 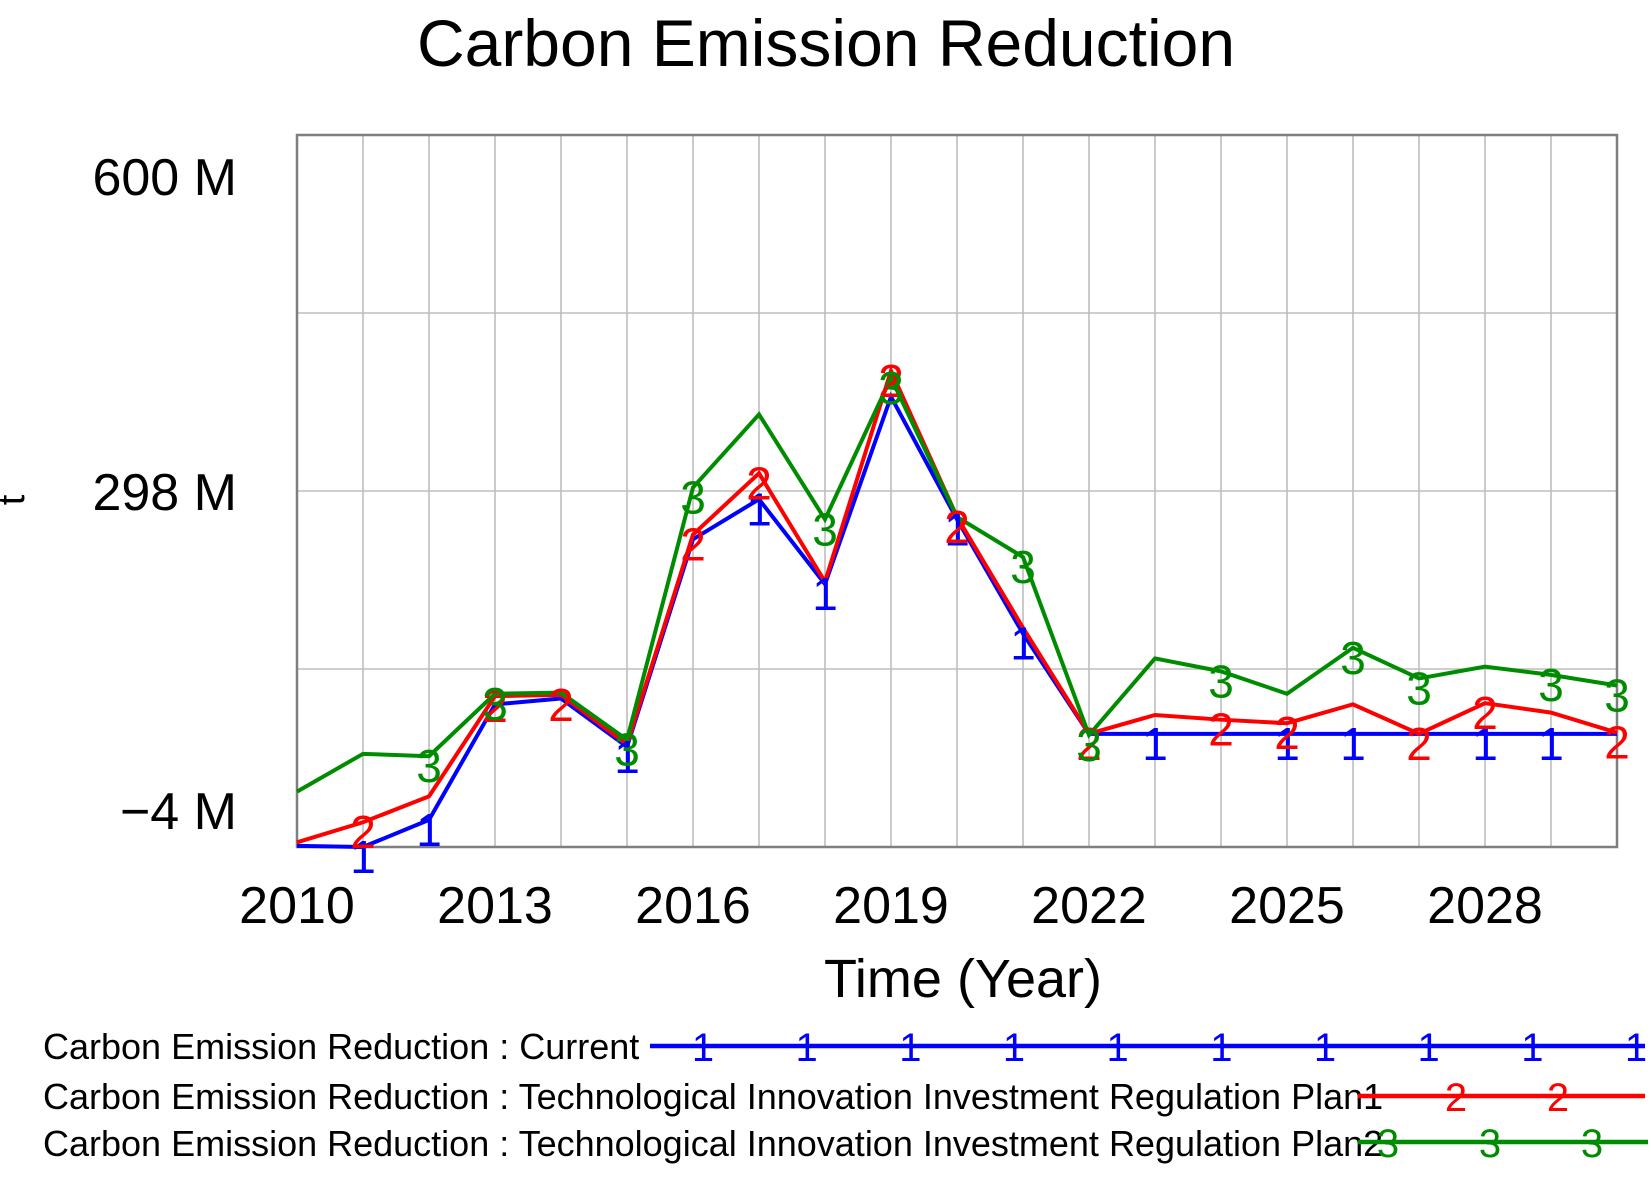 What do you see at coordinates (164, 178) in the screenshot?
I see `y-tick-label: 600 M` at bounding box center [164, 178].